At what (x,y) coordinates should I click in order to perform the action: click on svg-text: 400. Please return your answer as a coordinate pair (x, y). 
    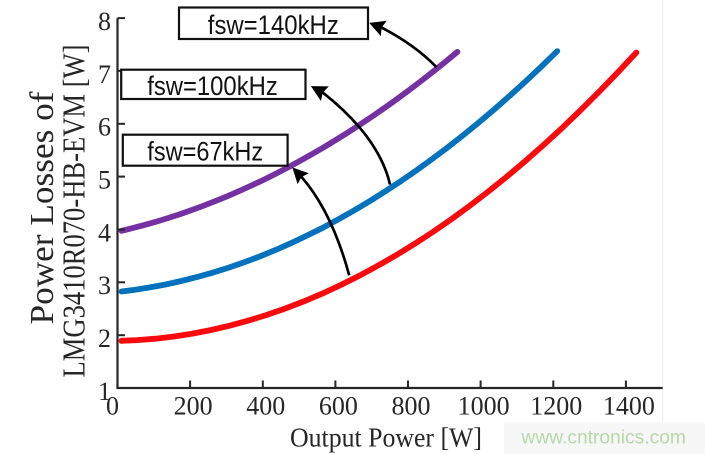
    Looking at the image, I should click on (265, 406).